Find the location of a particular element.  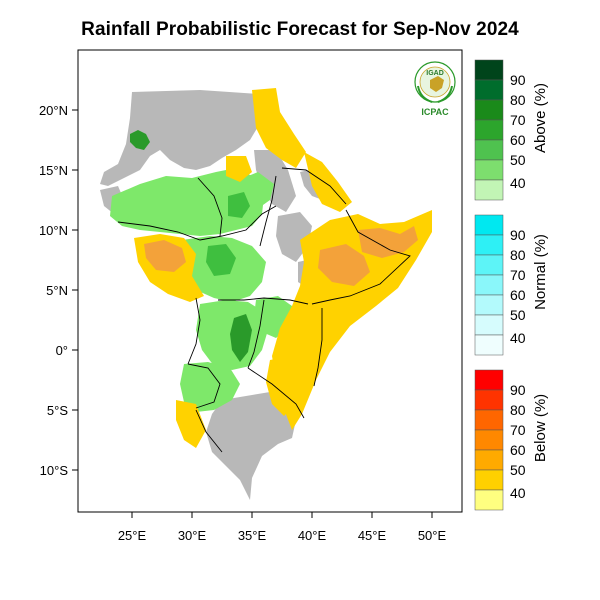

border-uganda-kenya is located at coordinates (256, 334).